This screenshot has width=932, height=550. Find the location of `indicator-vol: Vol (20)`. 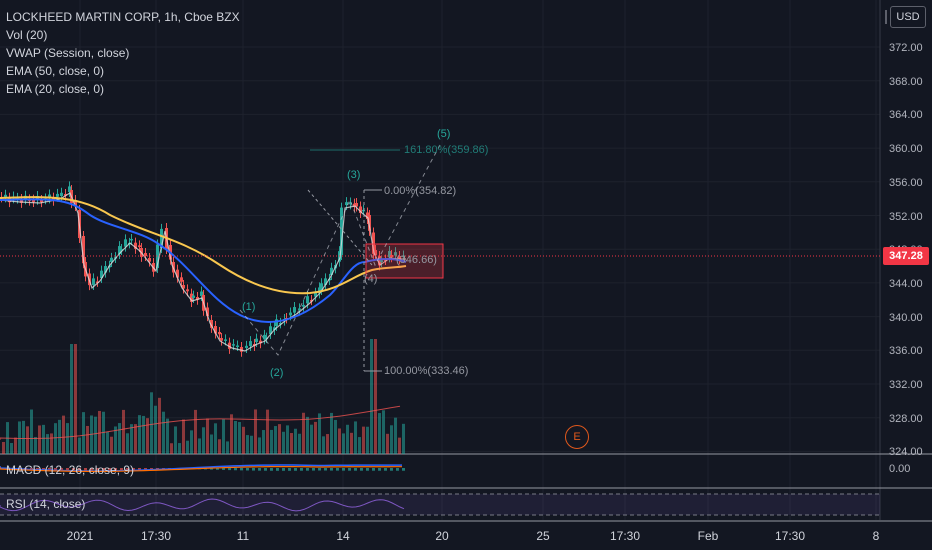

indicator-vol: Vol (20) is located at coordinates (27, 35).